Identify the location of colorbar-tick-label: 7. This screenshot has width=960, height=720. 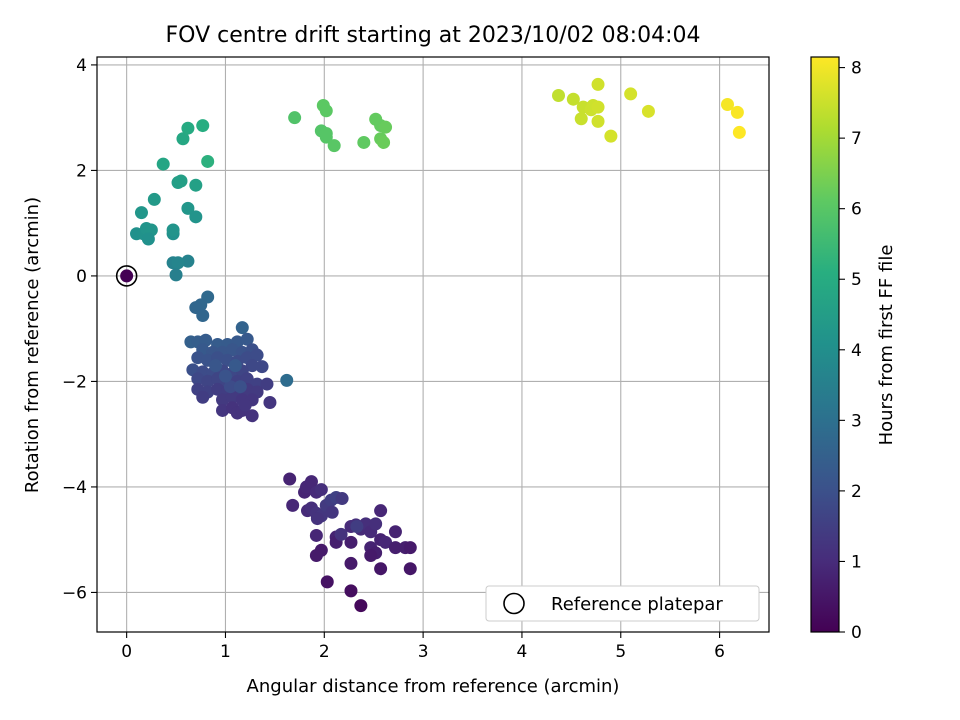
(856, 139).